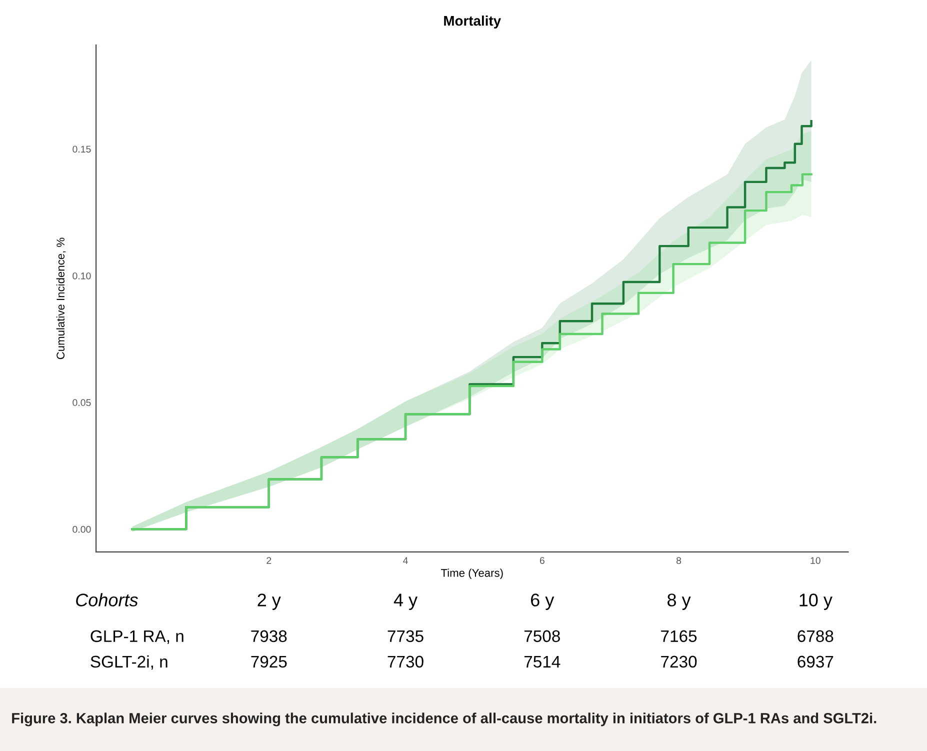 The width and height of the screenshot is (927, 751). Describe the element at coordinates (107, 599) in the screenshot. I see `text: Cohorts` at that location.